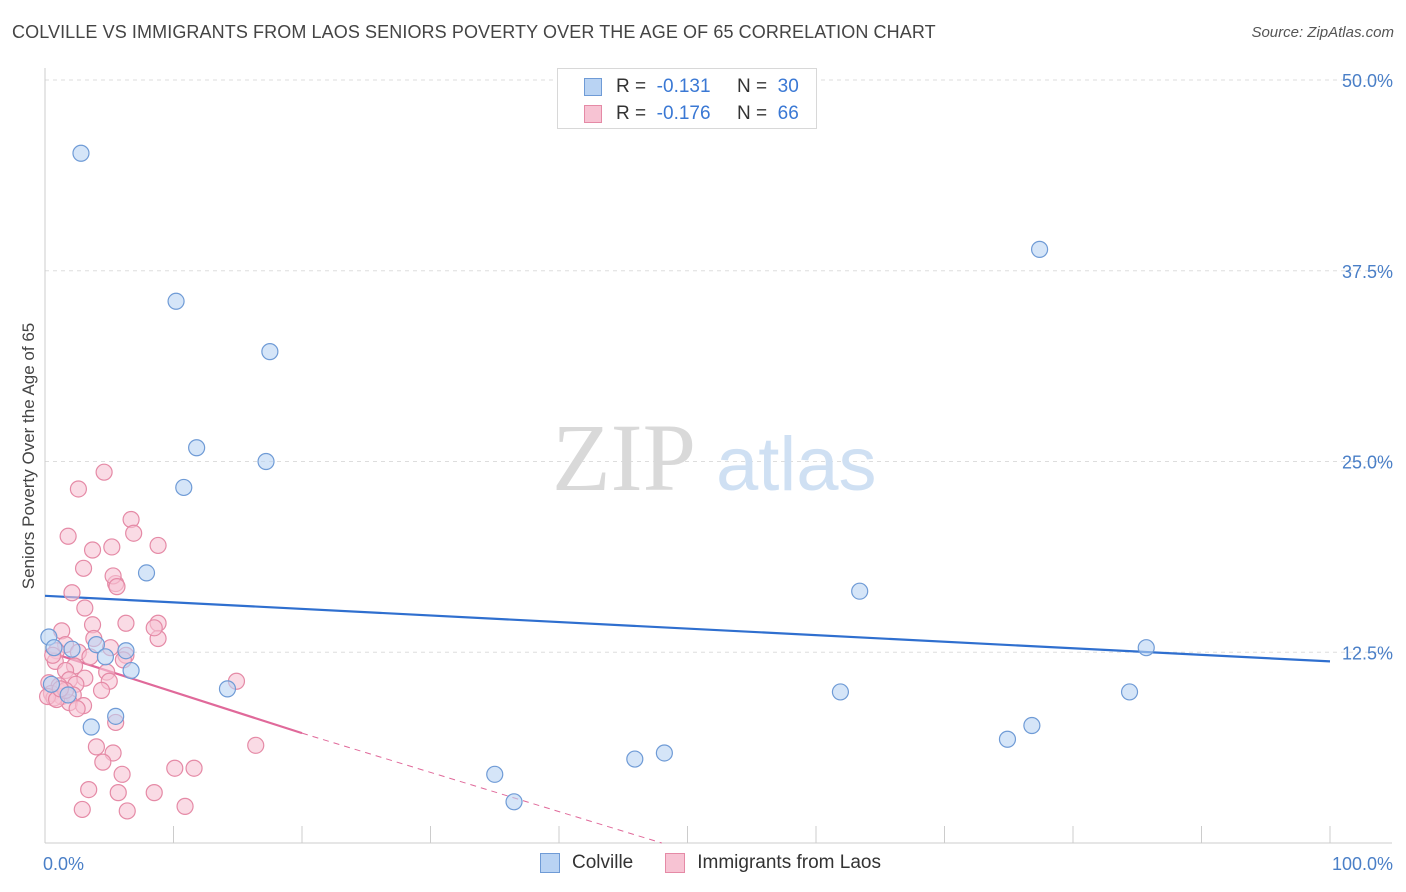 This screenshot has height=892, width=1406. Describe the element at coordinates (788, 86) in the screenshot. I see `n-value: 30` at that location.